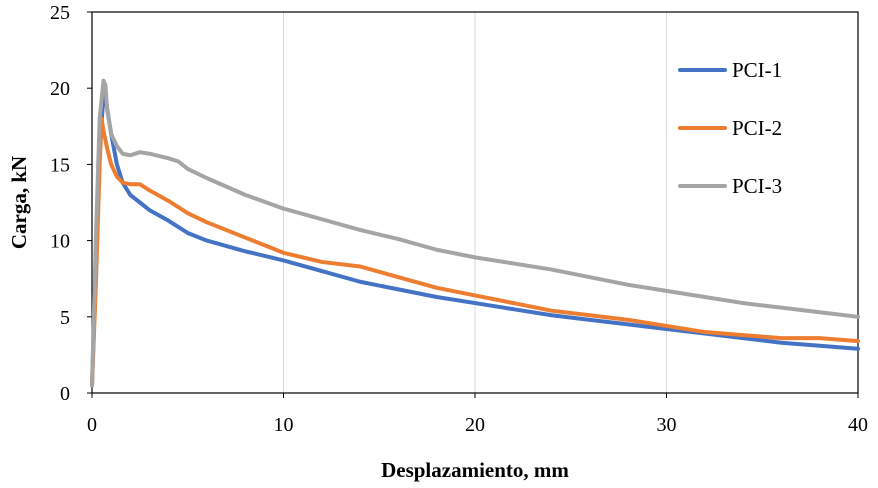  I want to click on y-tick-label: 10, so click(60, 242).